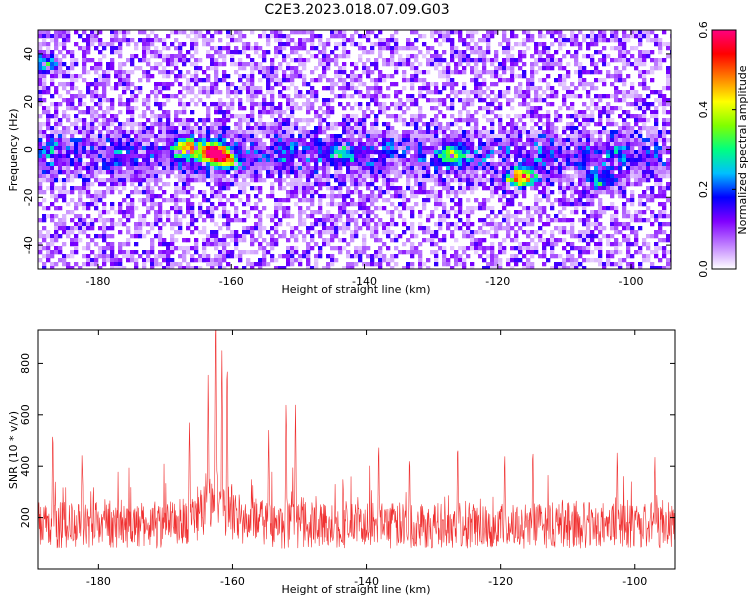 The height and width of the screenshot is (600, 750). Describe the element at coordinates (703, 269) in the screenshot. I see `colorbar-tick-label: 0.0` at that location.